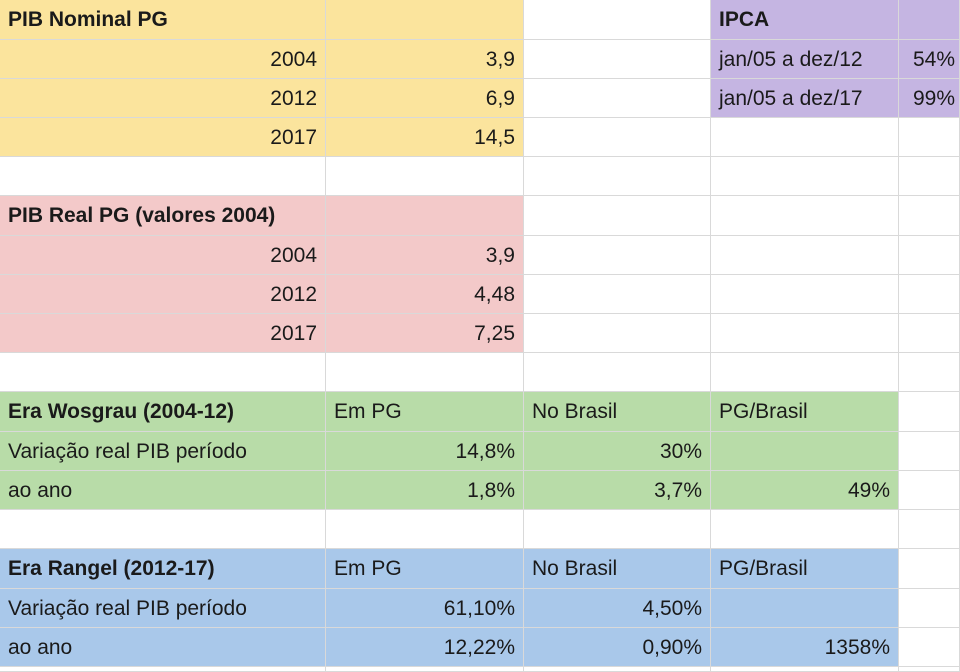  Describe the element at coordinates (805, 333) in the screenshot. I see `cell-d9` at that location.